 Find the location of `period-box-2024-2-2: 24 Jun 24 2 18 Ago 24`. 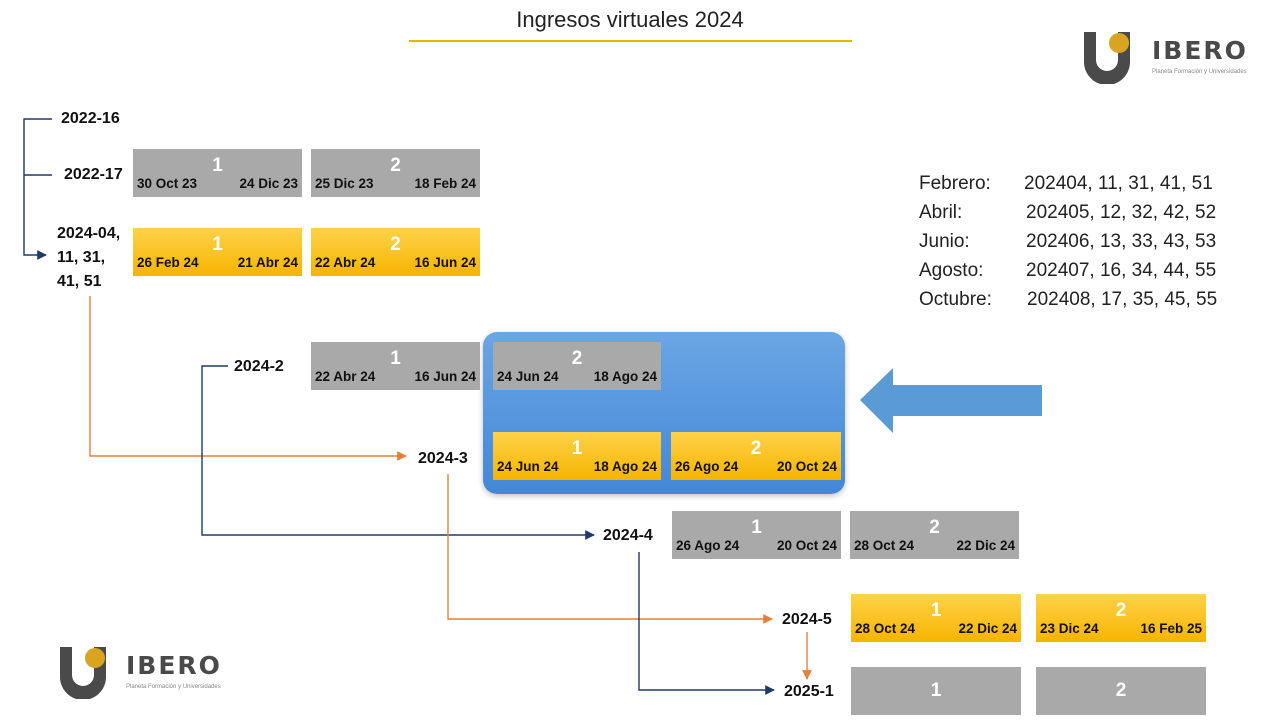

period-box-2024-2-2: 24 Jun 24 2 18 Ago 24 is located at coordinates (577, 366).